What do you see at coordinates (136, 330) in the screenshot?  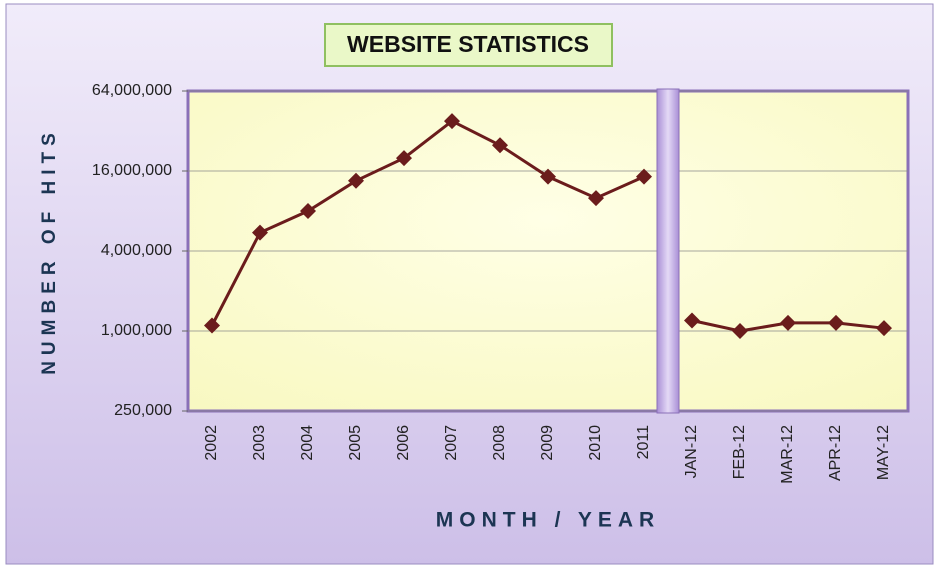 I see `y-tick-label: 1,000,000` at bounding box center [136, 330].